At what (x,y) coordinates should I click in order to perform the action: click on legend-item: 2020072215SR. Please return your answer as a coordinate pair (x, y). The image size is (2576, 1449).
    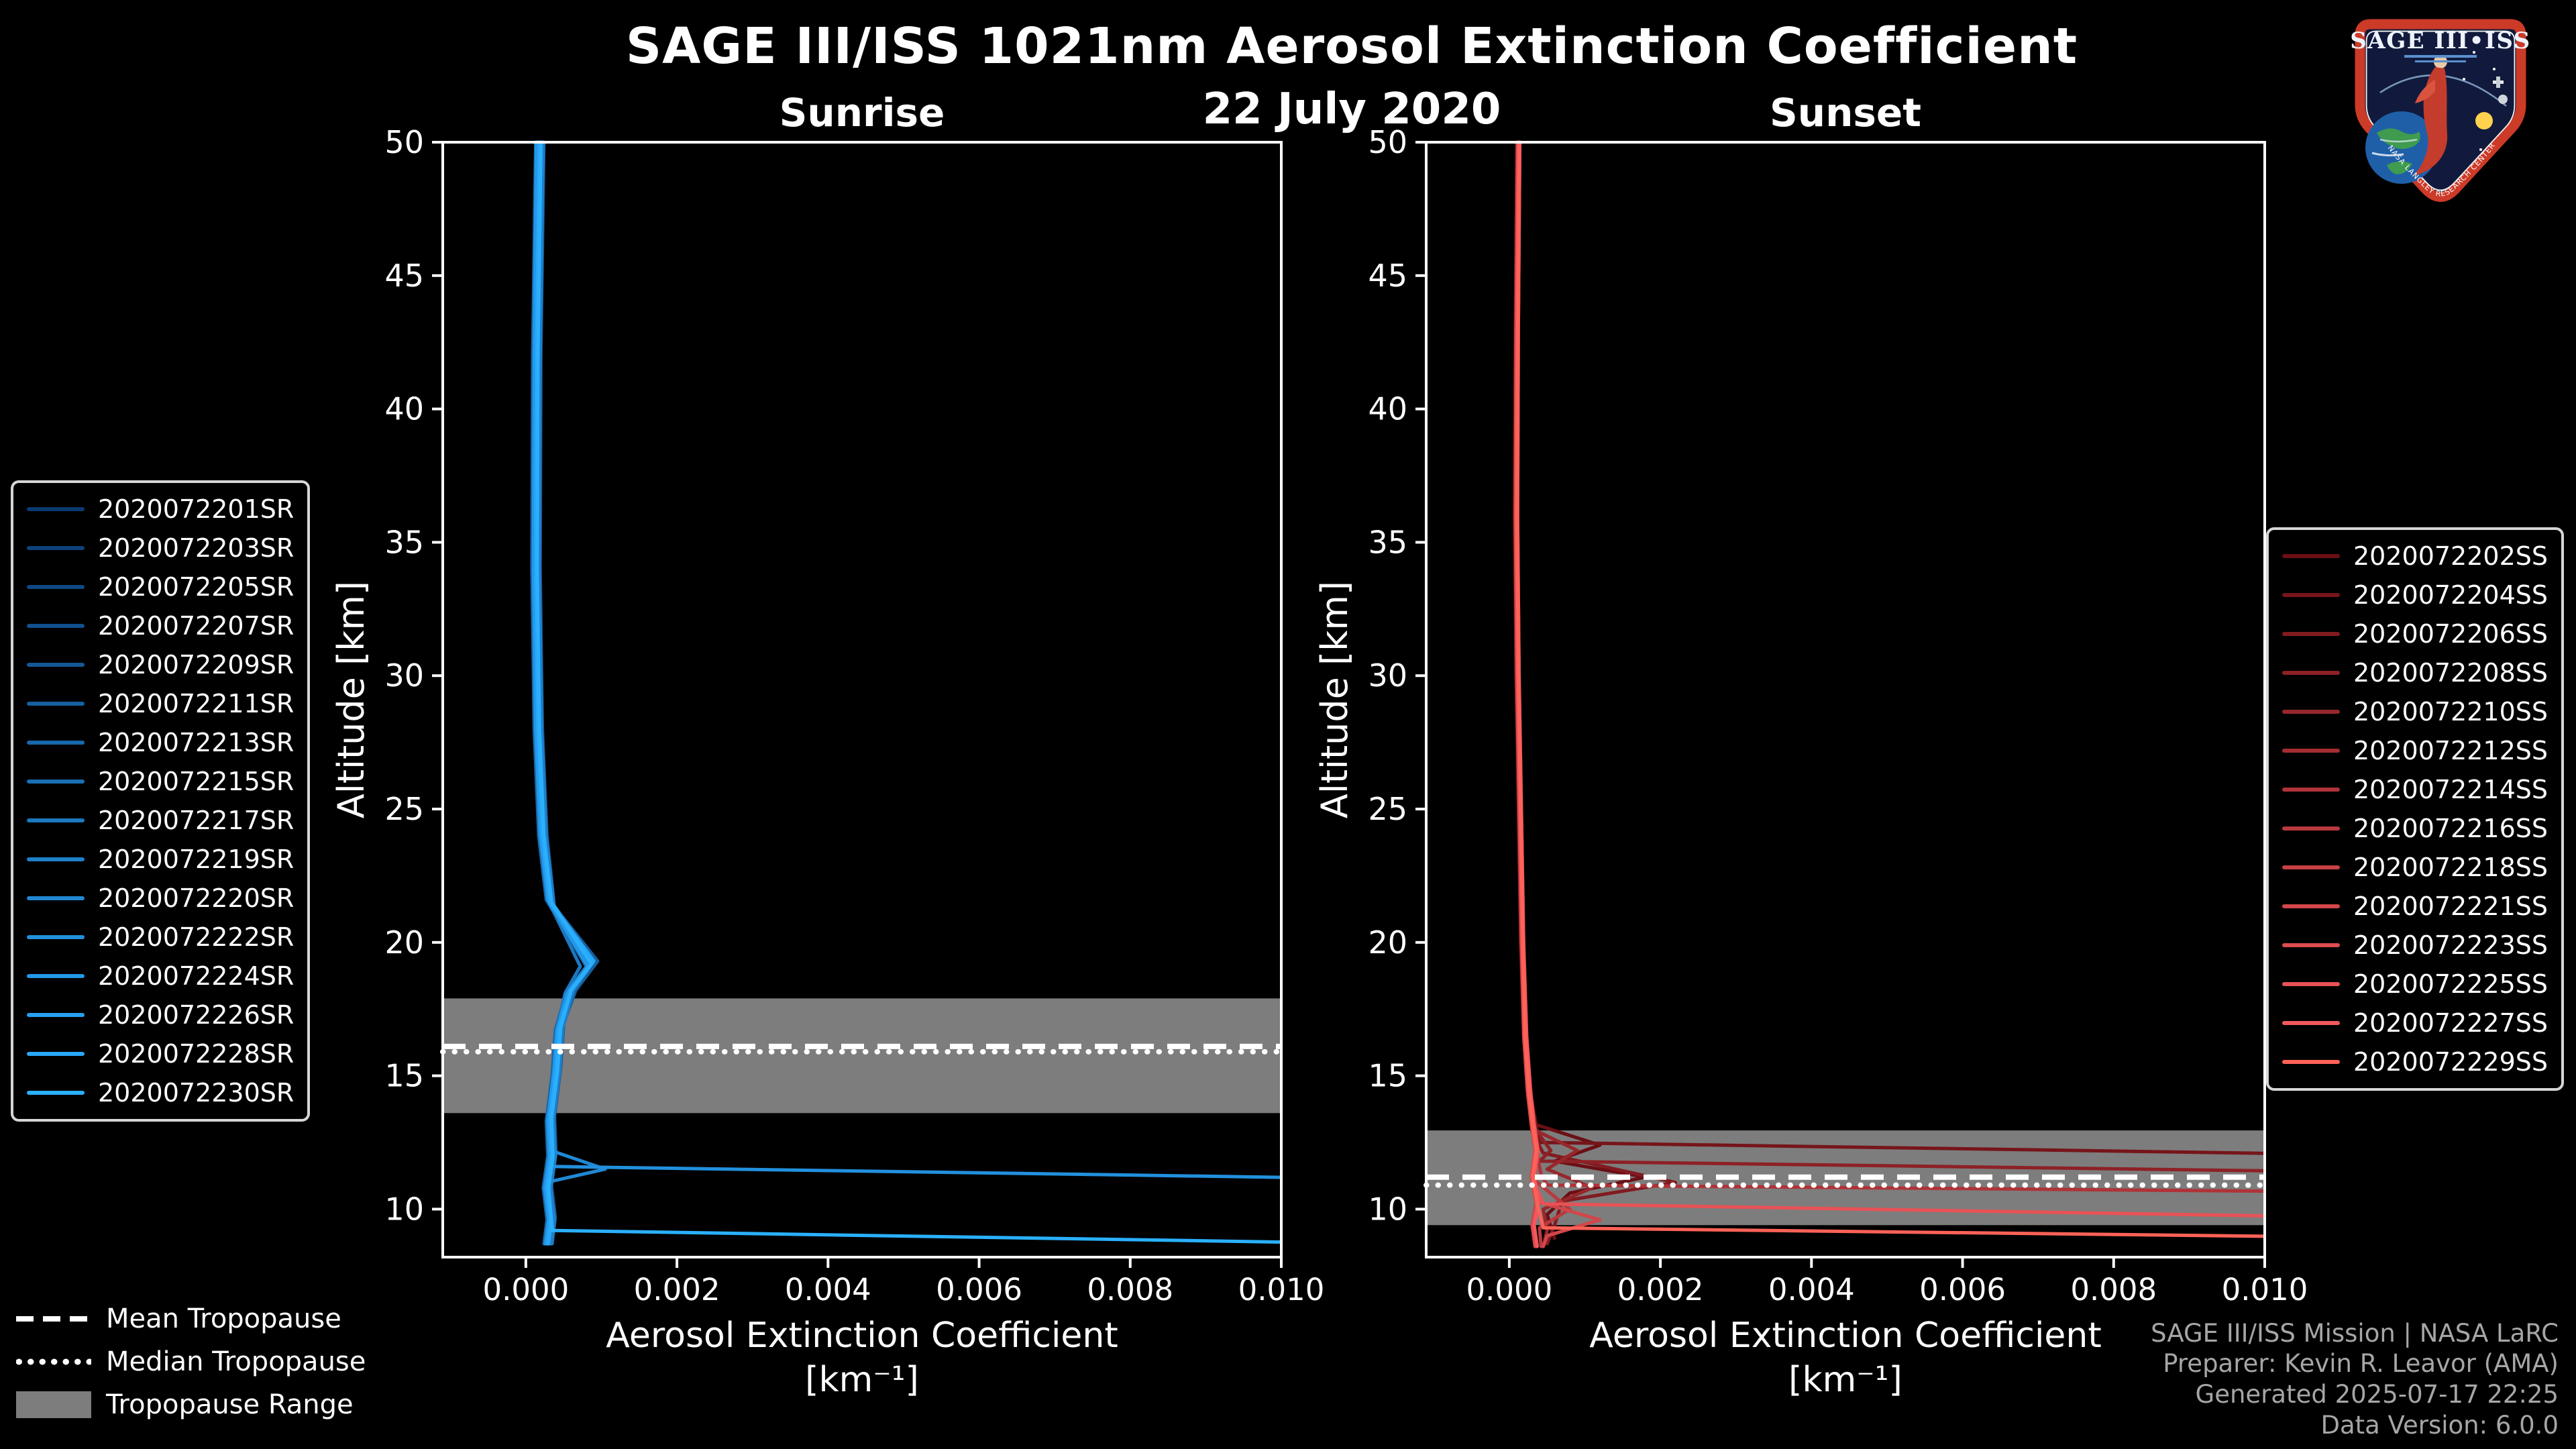
    Looking at the image, I should click on (160, 781).